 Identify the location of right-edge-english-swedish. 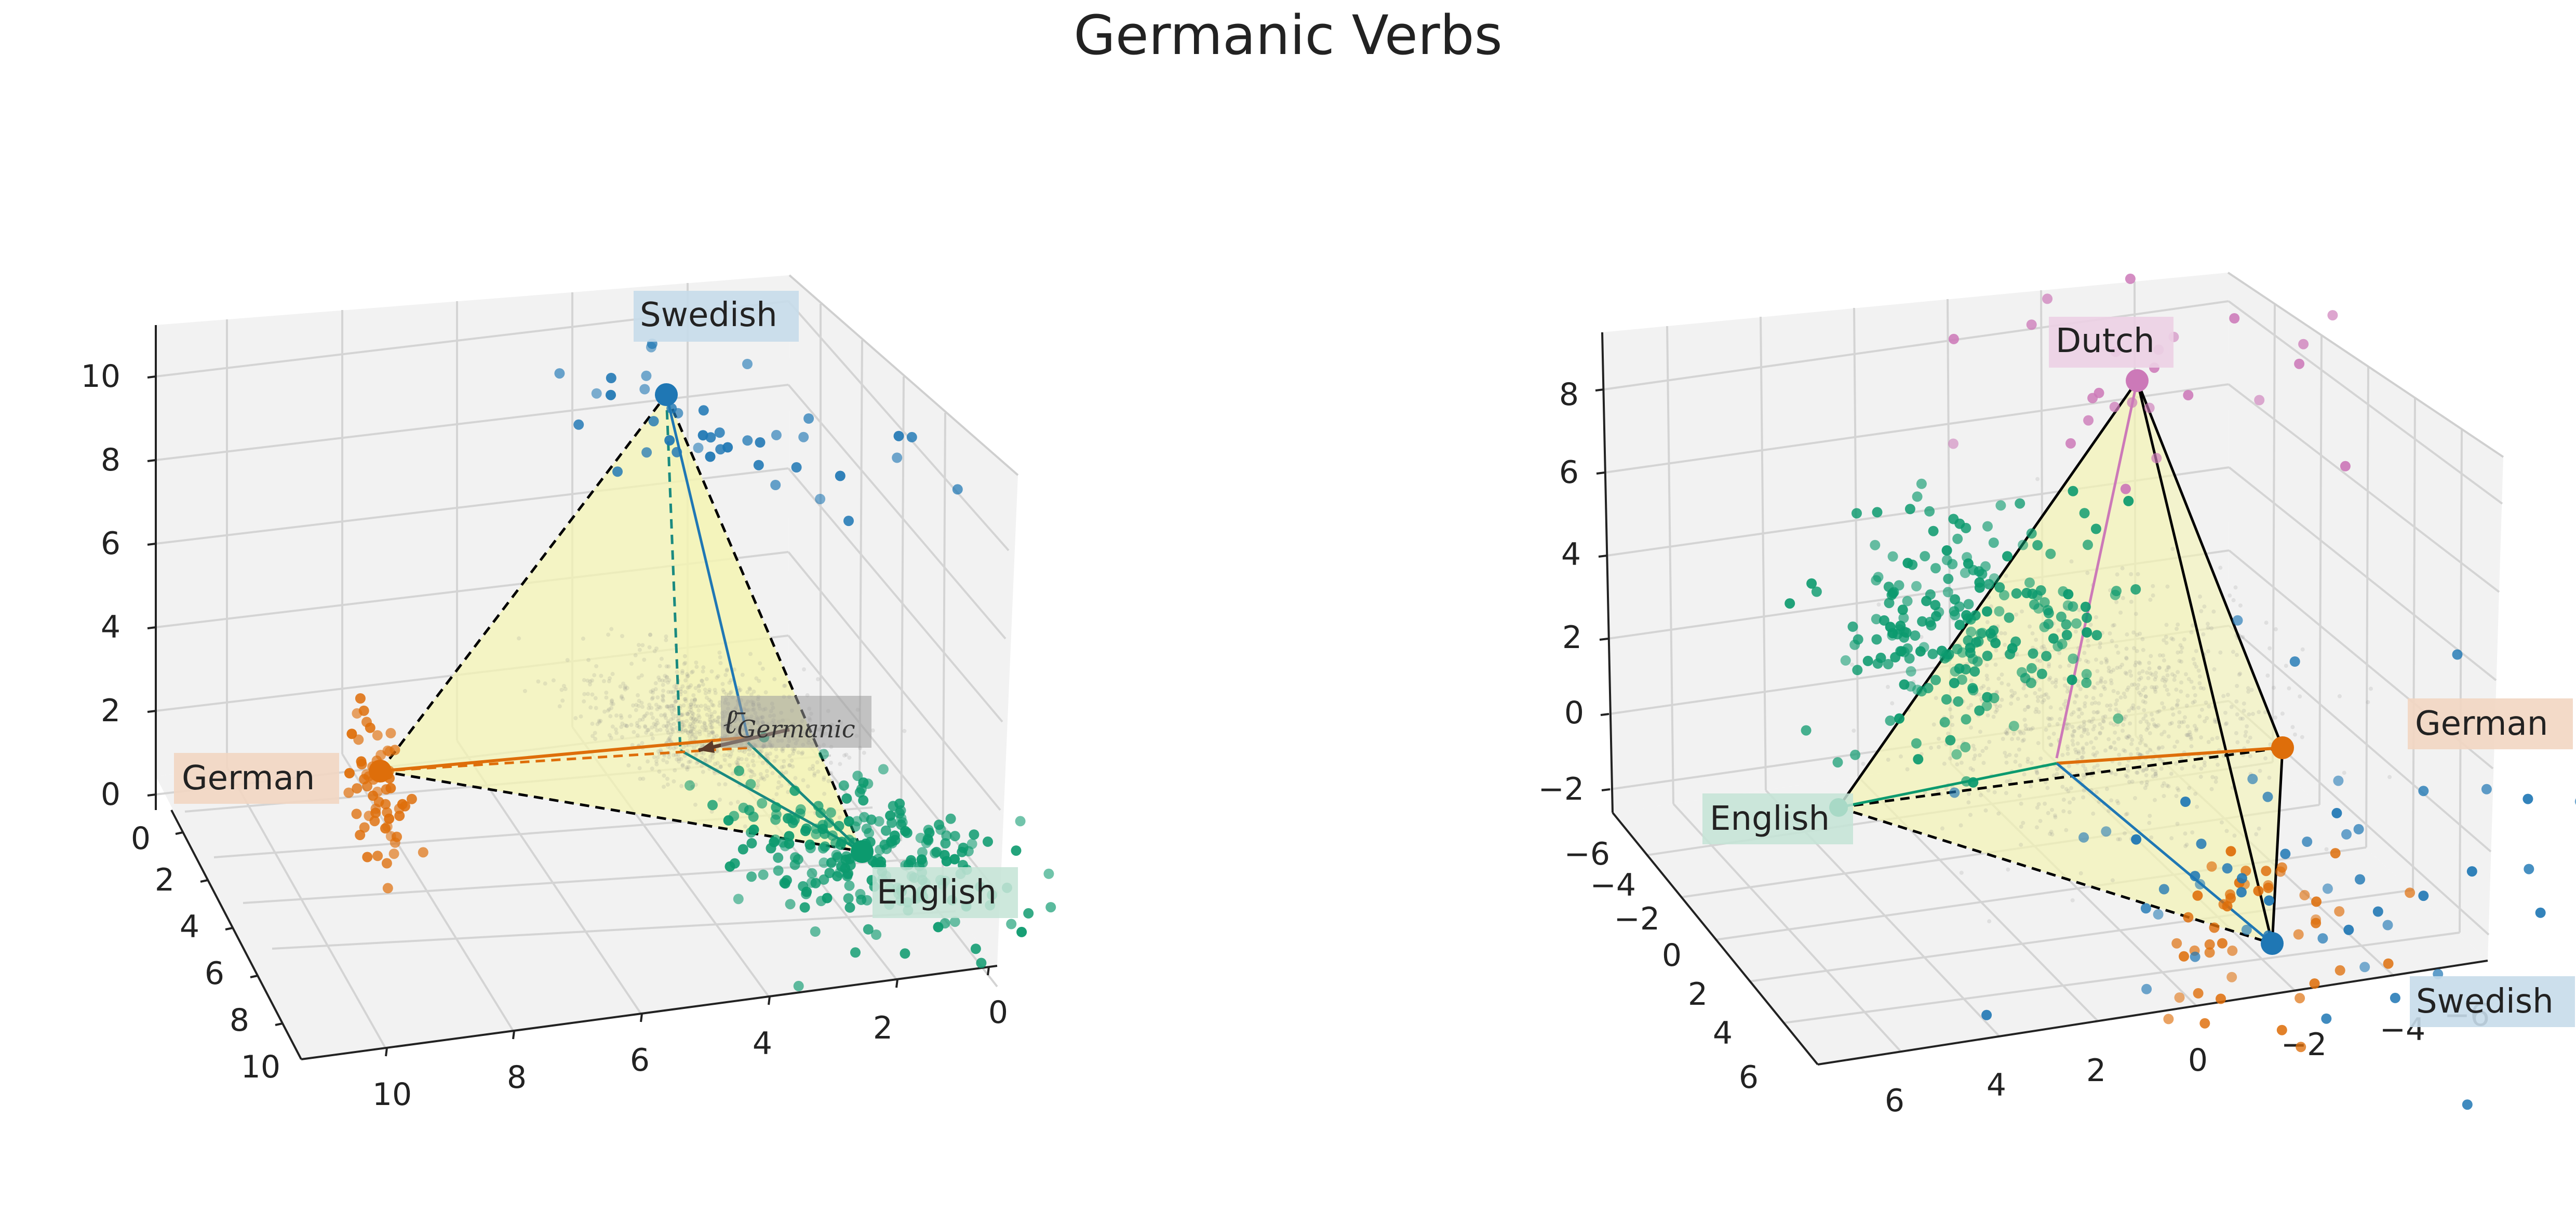
(2056, 875).